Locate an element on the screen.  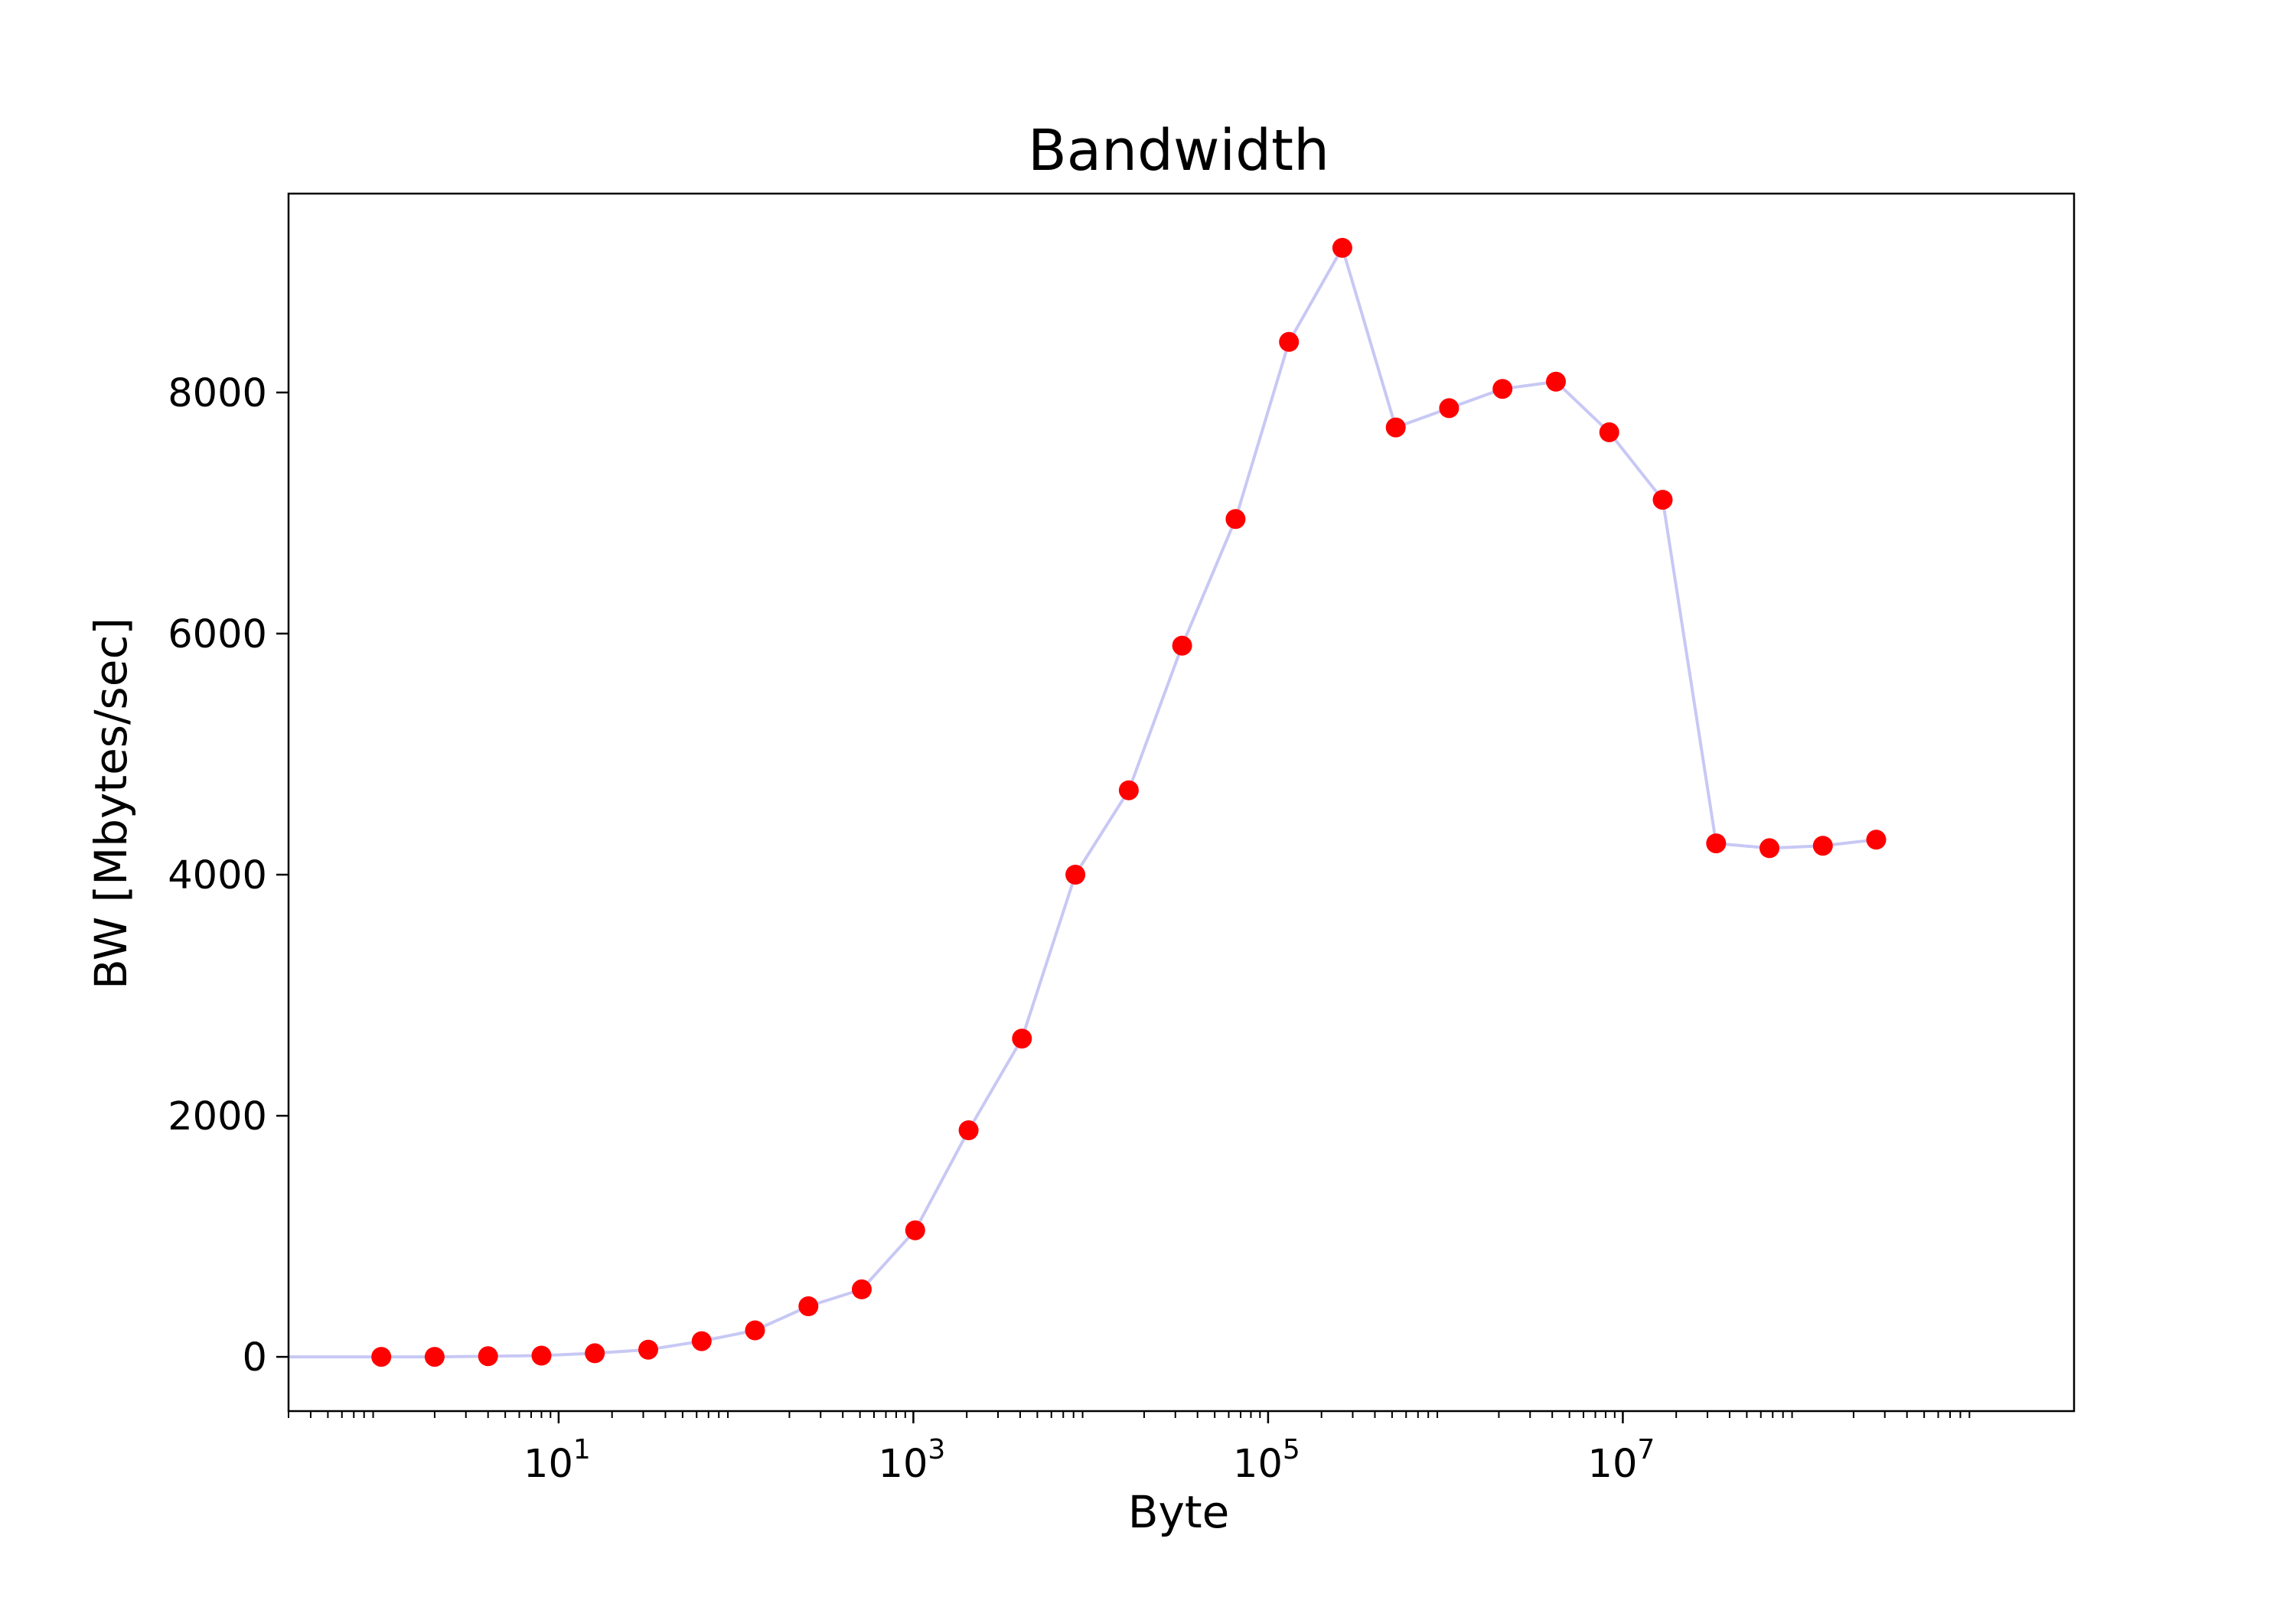
x-tick-label: 10³ is located at coordinates (912, 1460).